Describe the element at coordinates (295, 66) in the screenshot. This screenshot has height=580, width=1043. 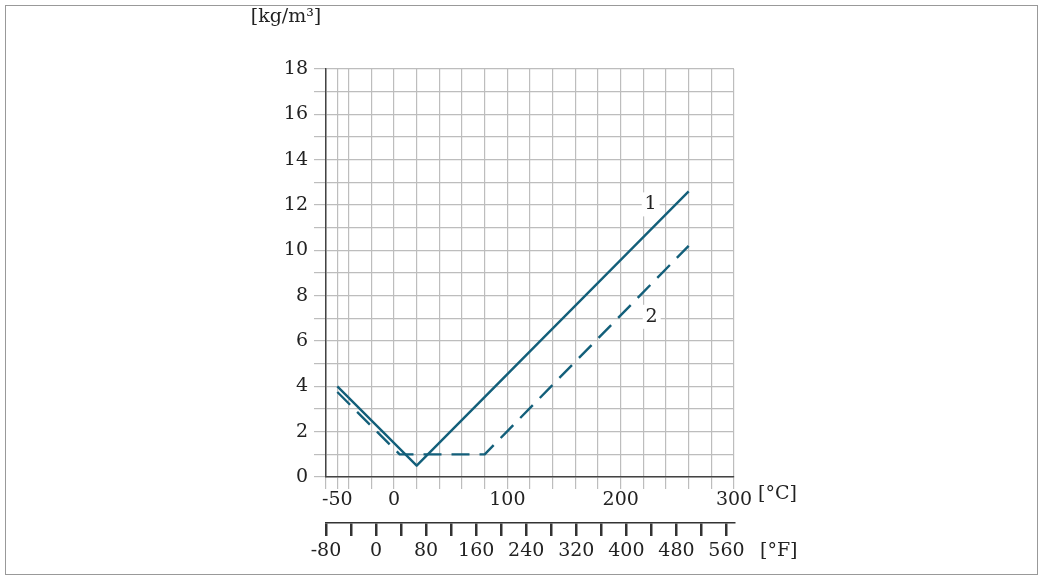
I see `y-tick-label: 18` at that location.